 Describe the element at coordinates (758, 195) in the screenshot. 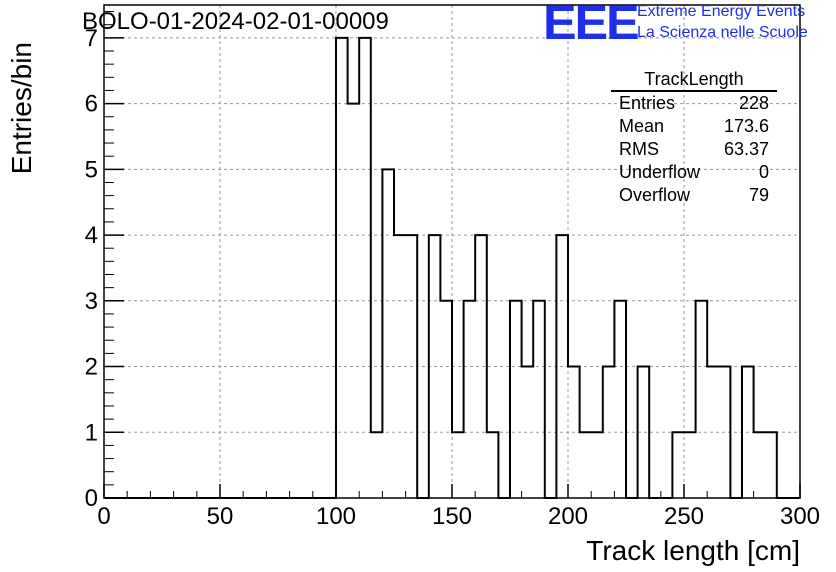

I see `stats-value: 79` at that location.